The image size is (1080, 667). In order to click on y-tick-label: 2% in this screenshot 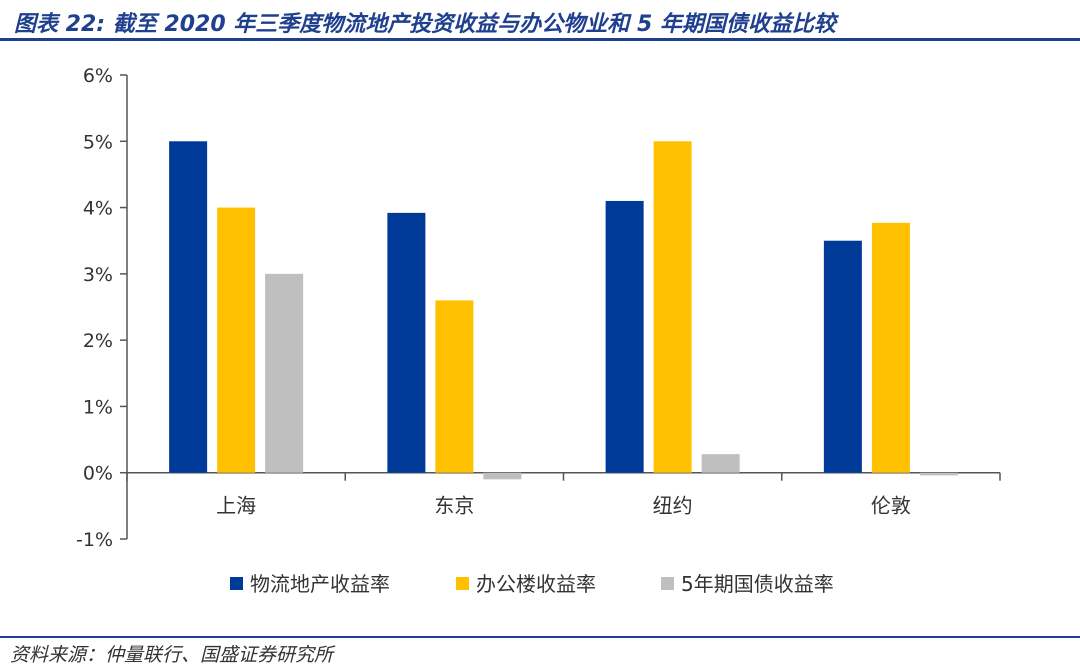, I will do `click(98, 341)`.